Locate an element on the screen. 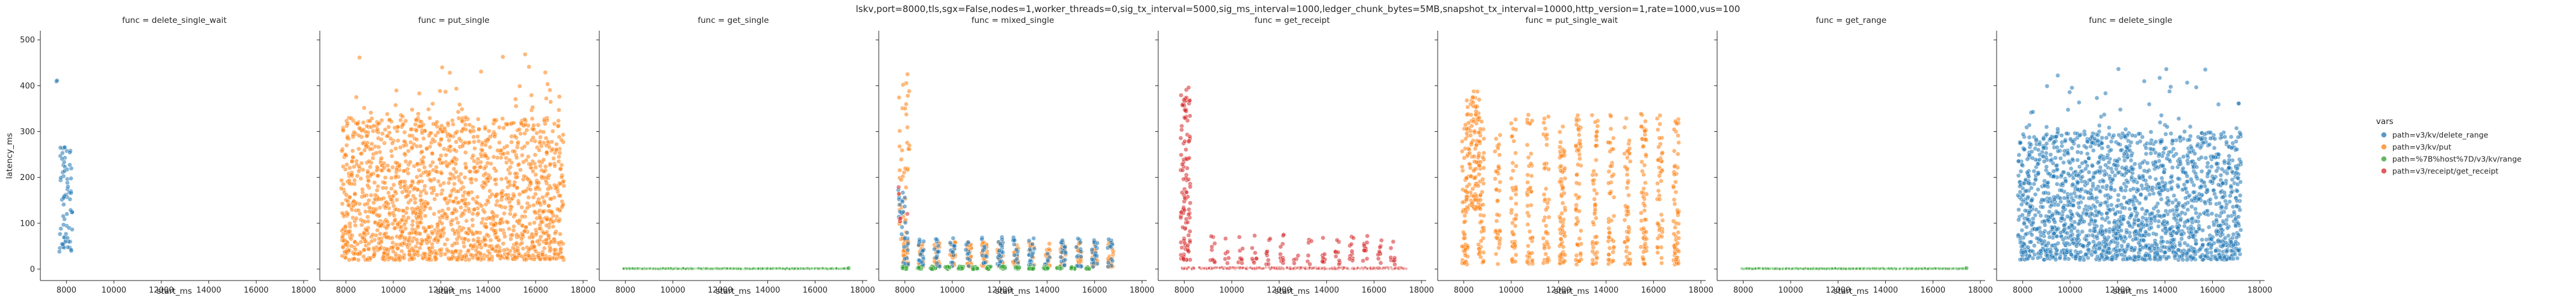 The image size is (2576, 298). panel-title-1: func = delete_single_wait is located at coordinates (174, 20).